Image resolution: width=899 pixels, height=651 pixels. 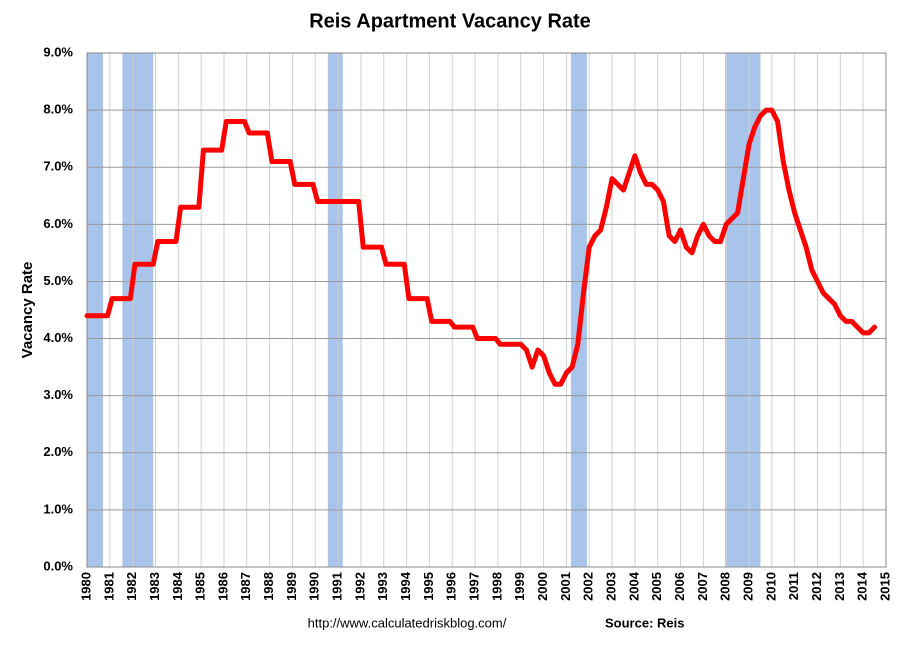 I want to click on x-tick-label: 1989, so click(x=291, y=586).